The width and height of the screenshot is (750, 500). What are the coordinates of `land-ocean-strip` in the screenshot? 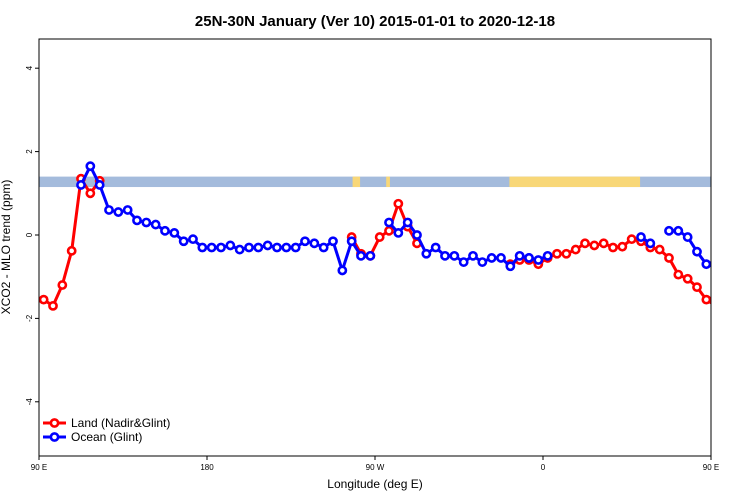 It's located at (375, 182).